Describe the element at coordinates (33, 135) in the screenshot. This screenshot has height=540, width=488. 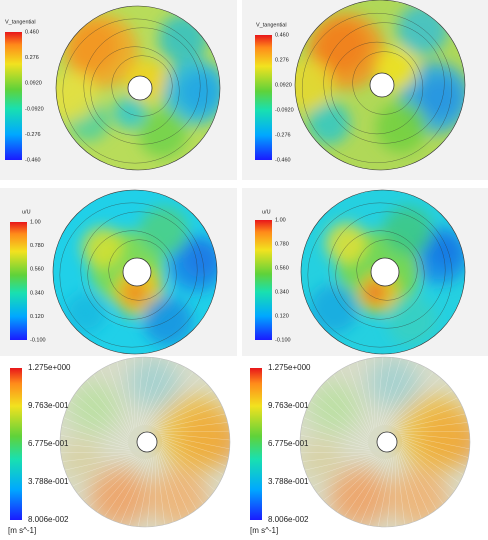
I see `colorbar-label: -0.276` at that location.